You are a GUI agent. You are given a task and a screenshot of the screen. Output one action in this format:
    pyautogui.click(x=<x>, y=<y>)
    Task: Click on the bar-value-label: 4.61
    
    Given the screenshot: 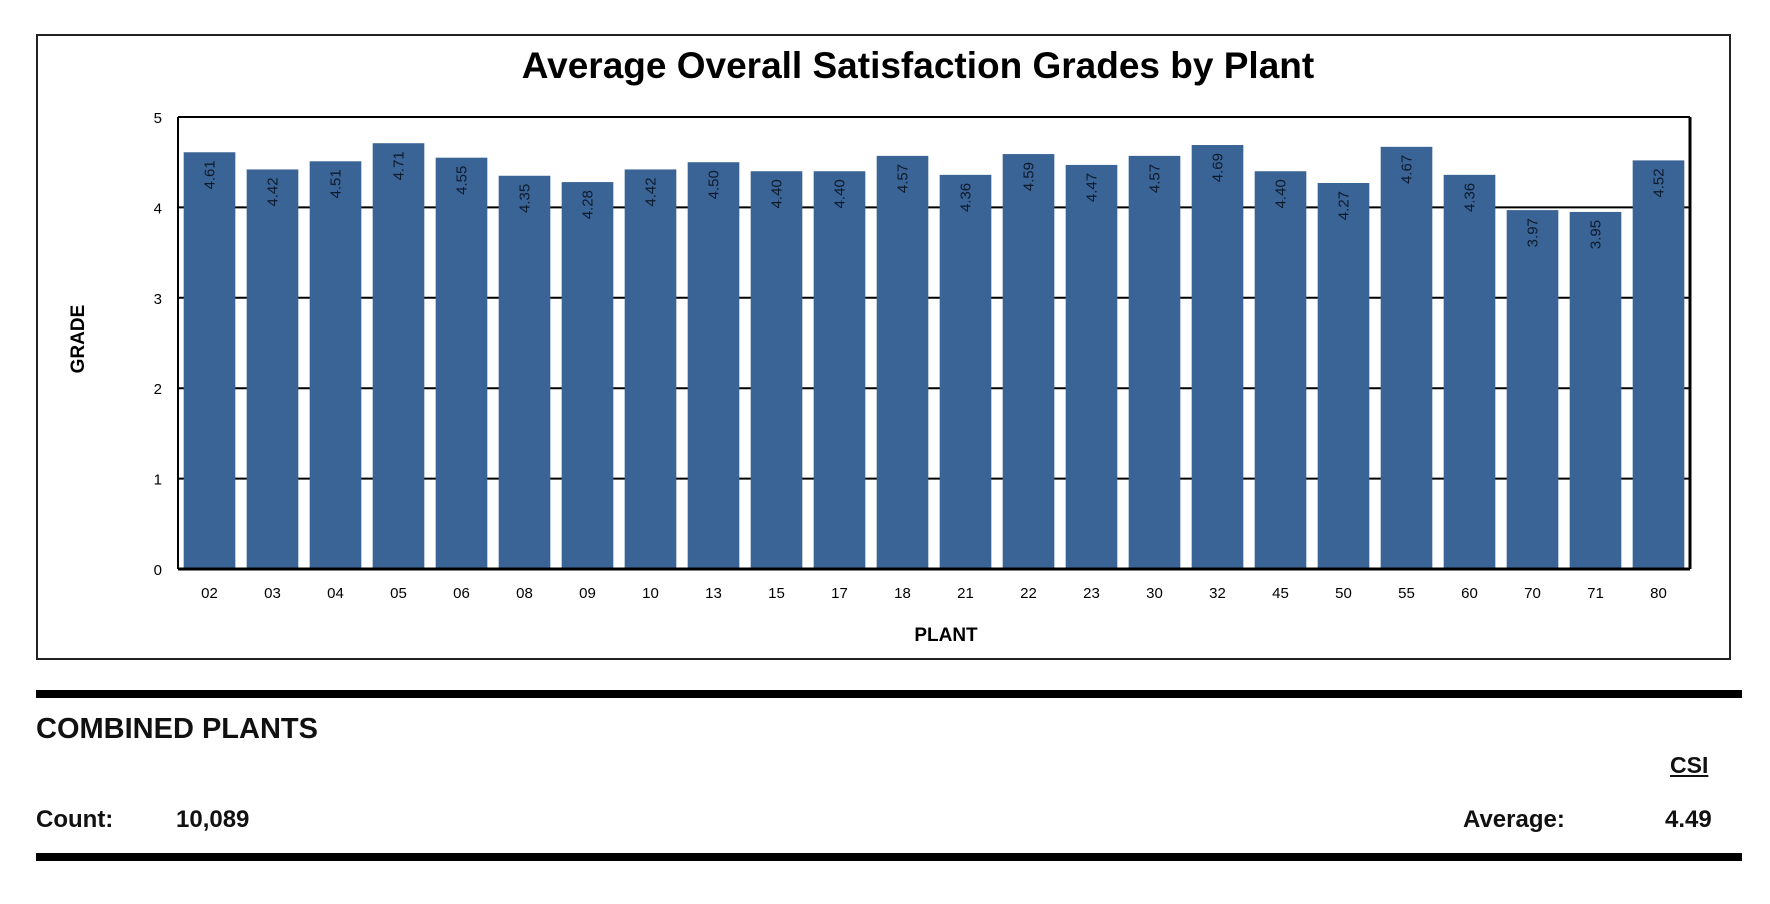 What is the action you would take?
    pyautogui.click(x=210, y=174)
    